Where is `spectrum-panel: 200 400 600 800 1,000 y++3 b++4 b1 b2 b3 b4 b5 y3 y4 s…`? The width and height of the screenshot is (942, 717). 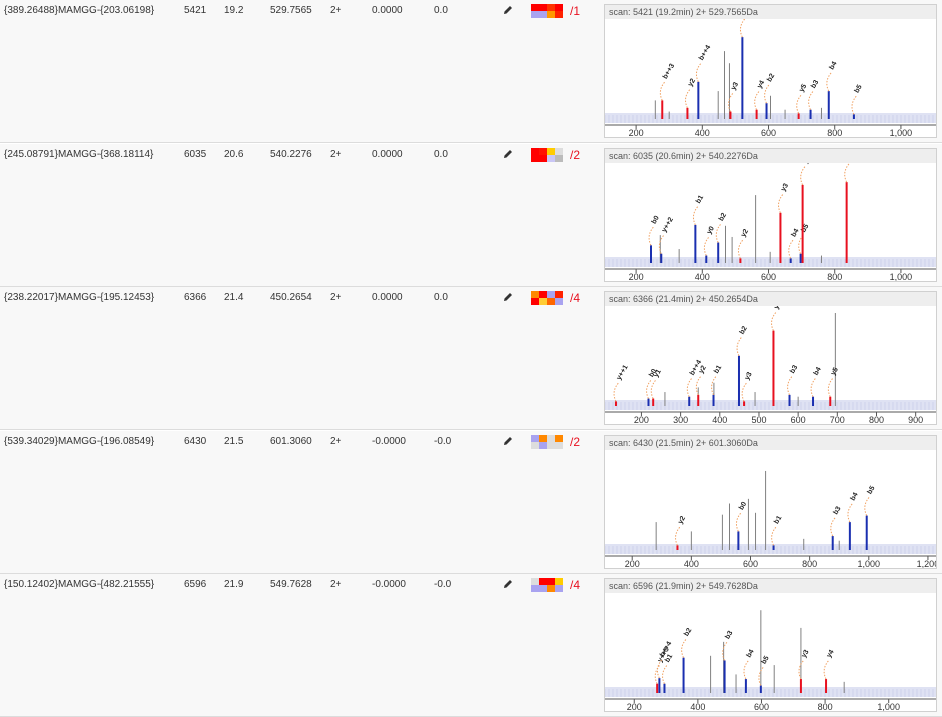 spectrum-panel: 200 400 600 800 1,000 y++3 b++4 b1 b2 b3 b4 b5 y3 y4 s… is located at coordinates (770, 645).